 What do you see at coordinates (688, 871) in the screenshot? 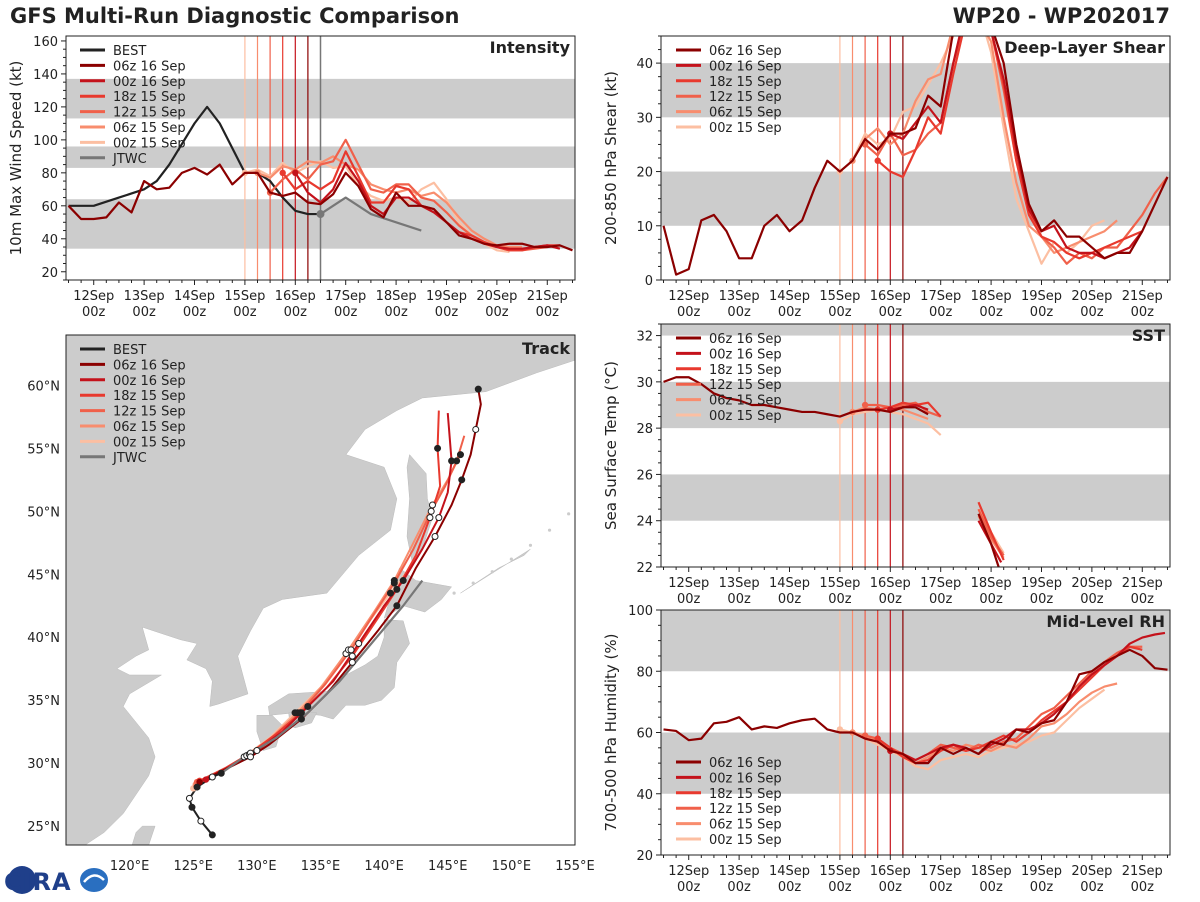
I see `rh-xtick-day-0: 12Sep` at bounding box center [688, 871].